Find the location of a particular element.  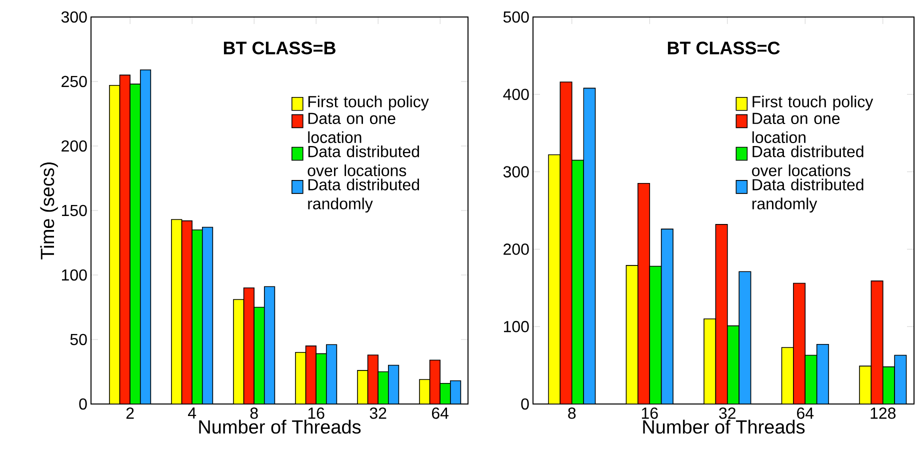

x-tick-label: 2 is located at coordinates (130, 413).